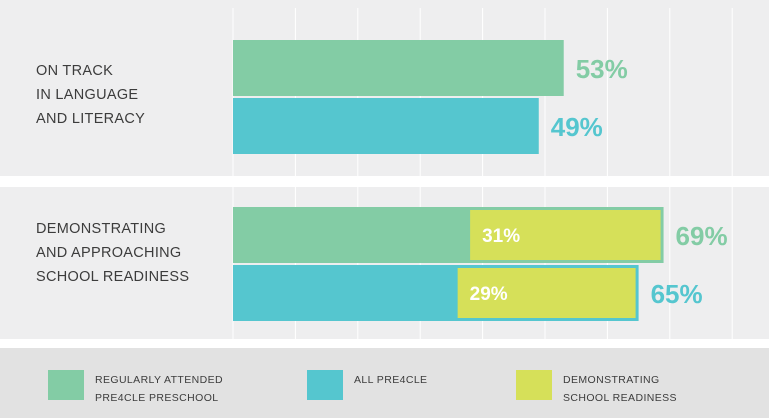 The height and width of the screenshot is (418, 769). Describe the element at coordinates (534, 385) in the screenshot. I see `legend-swatch-school-readiness` at that location.